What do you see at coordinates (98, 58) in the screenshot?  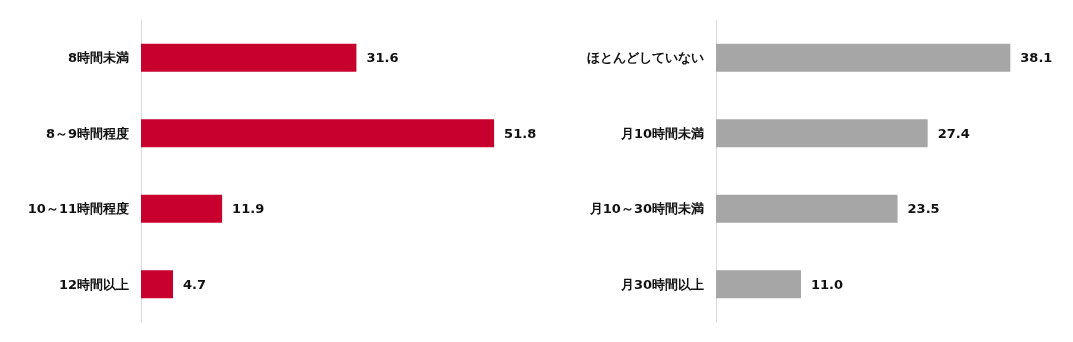 I see `y-tick-label: 8時間未満` at bounding box center [98, 58].